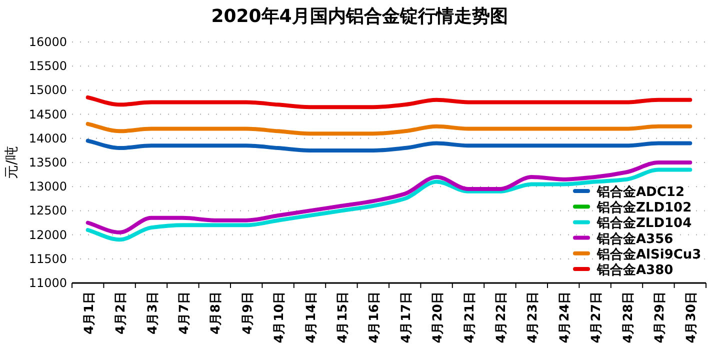 This screenshot has width=719, height=354. What do you see at coordinates (627, 317) in the screenshot?
I see `x-tick-label: 4月28日` at bounding box center [627, 317].